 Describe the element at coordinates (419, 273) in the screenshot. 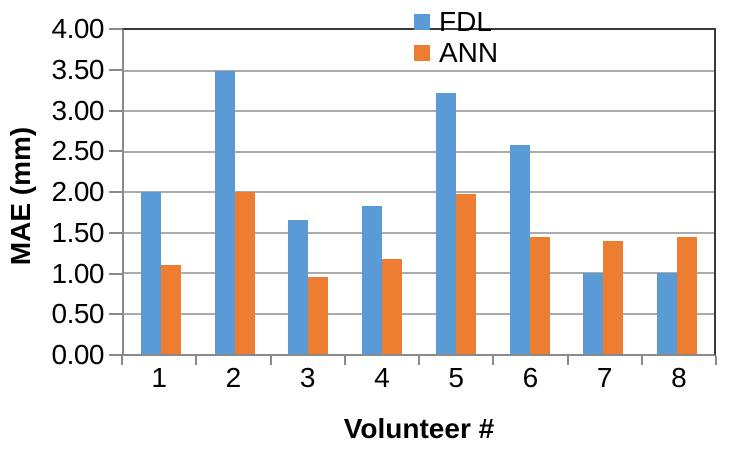

I see `gridline-1.00` at that location.